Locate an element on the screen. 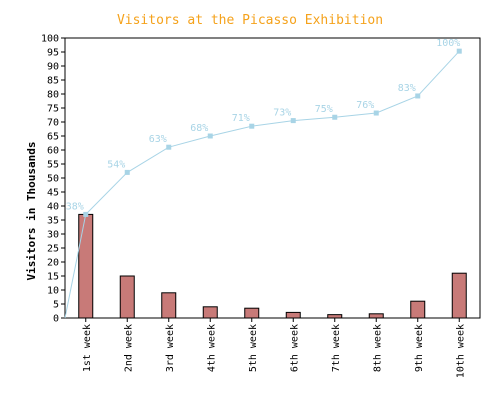 Image resolution: width=500 pixels, height=400 pixels. x-tick-label: 8th week is located at coordinates (377, 348).